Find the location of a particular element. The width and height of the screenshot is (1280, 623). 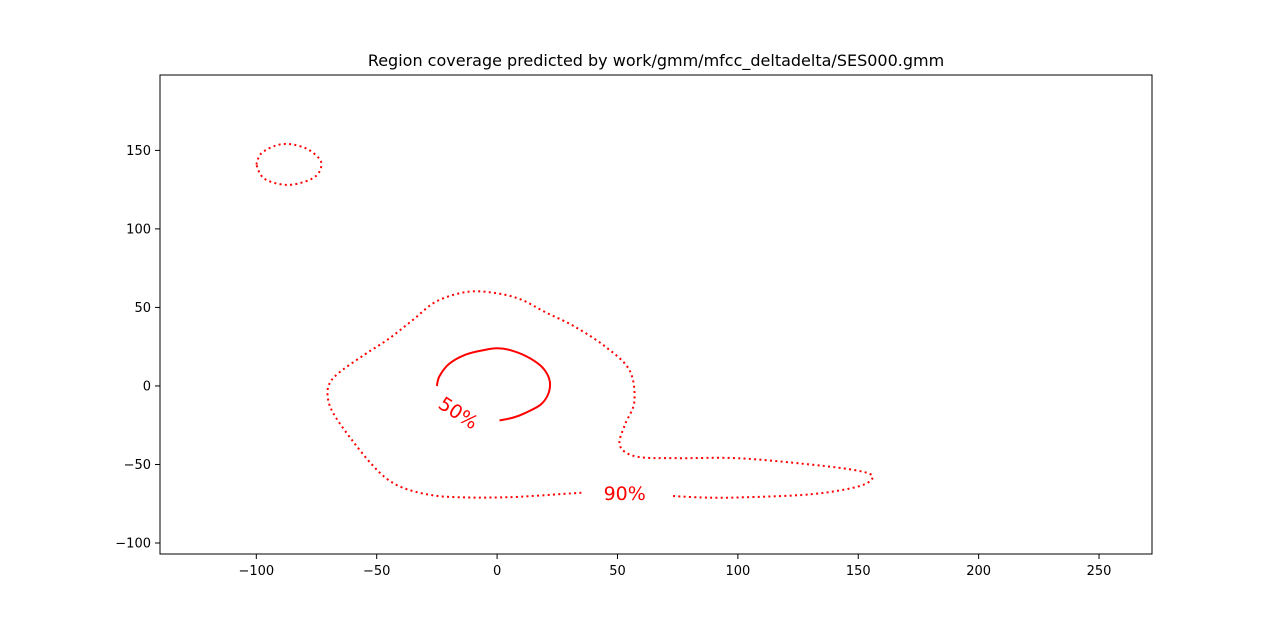

x-tick-label: −50 is located at coordinates (376, 571).